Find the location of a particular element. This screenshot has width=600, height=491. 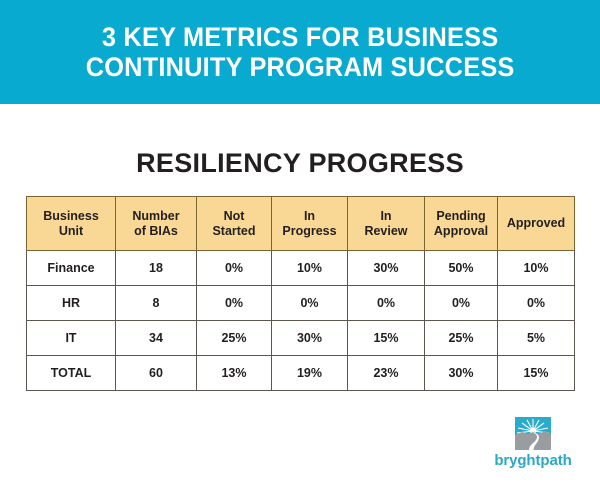

column-header-line: of BIAs is located at coordinates (156, 230).